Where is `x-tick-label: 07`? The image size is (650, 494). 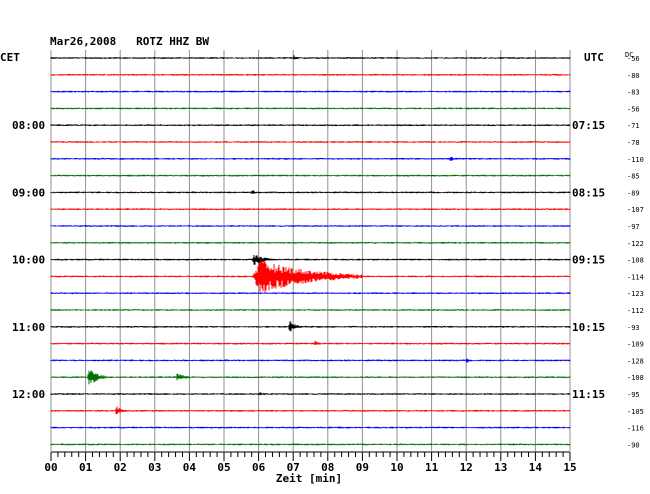
x-tick-label: 07 is located at coordinates (293, 467).